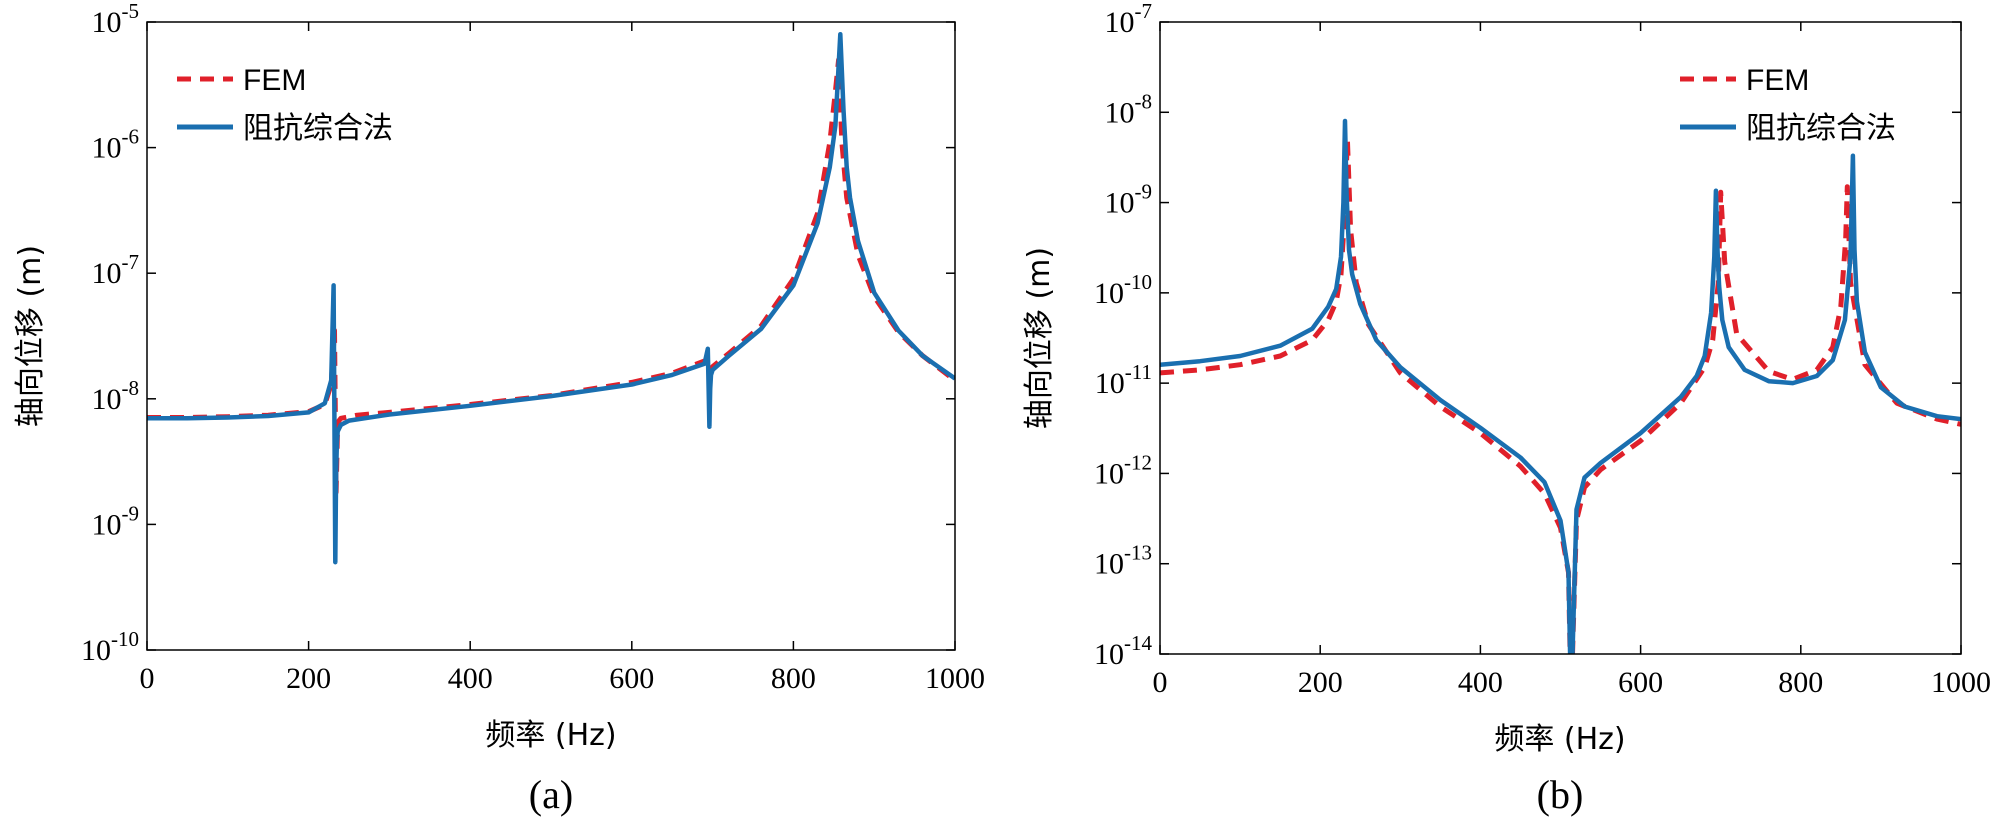 Image resolution: width=2000 pixels, height=828 pixels. Describe the element at coordinates (1123, 651) in the screenshot. I see `panel-b-y-tick-label: 10⁻¹⁴` at that location.